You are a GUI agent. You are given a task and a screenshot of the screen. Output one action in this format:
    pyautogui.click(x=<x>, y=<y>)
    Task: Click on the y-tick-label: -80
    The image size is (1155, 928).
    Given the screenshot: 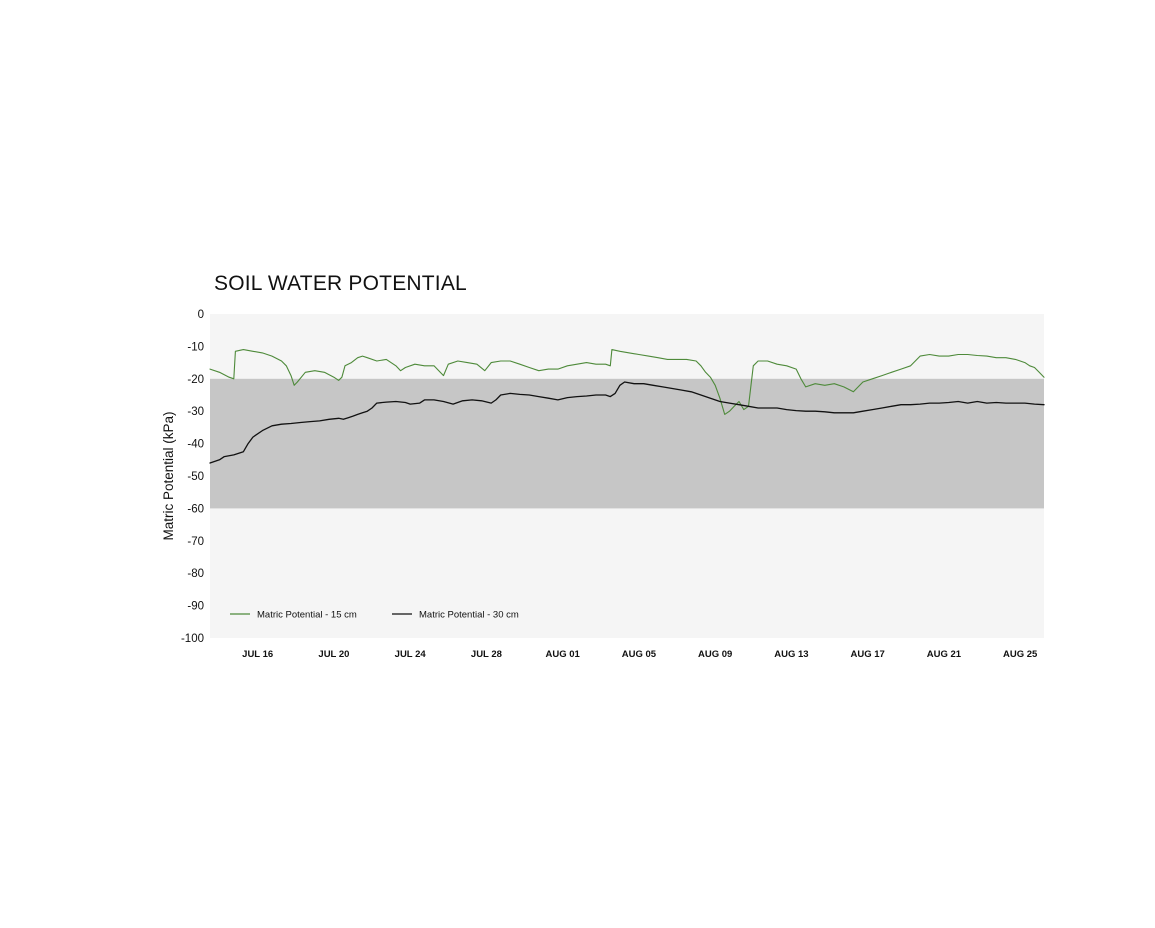 What is the action you would take?
    pyautogui.click(x=195, y=574)
    